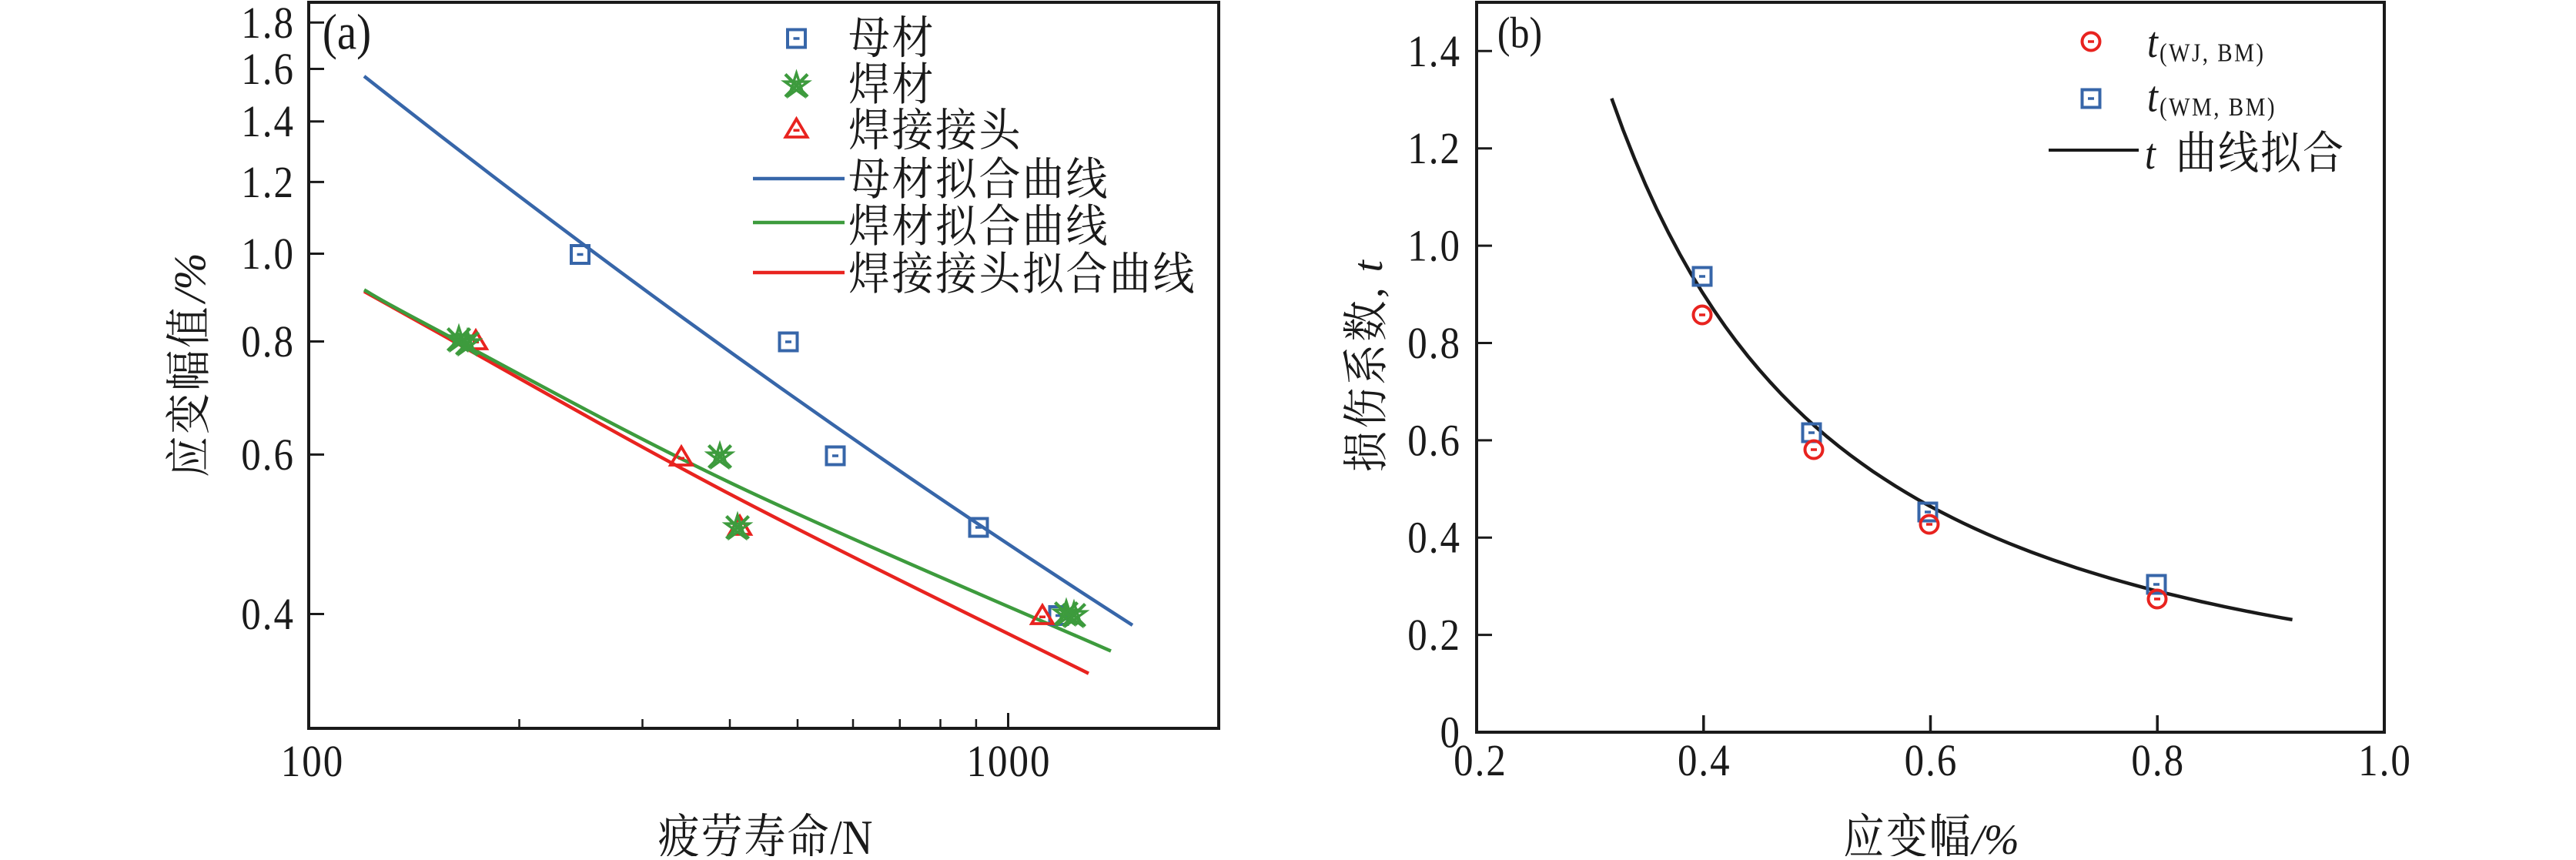  Describe the element at coordinates (2218, 106) in the screenshot. I see `svg-text: (WM, BM)` at that location.